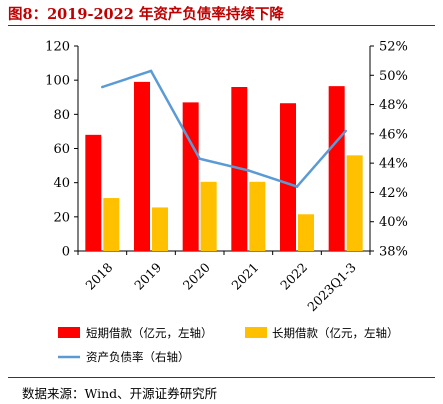 This screenshot has height=404, width=443. Describe the element at coordinates (393, 105) in the screenshot. I see `right-tick-label: 48%` at that location.